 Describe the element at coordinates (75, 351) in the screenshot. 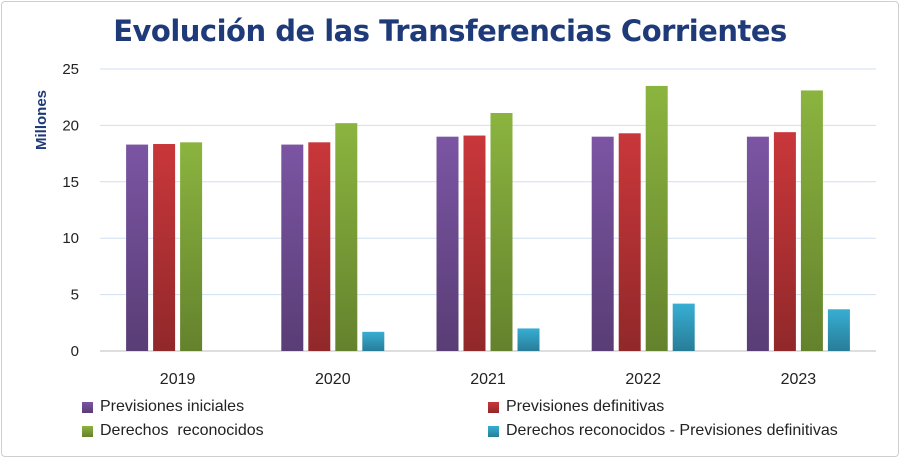

I see `y-tick-label: 0` at that location.